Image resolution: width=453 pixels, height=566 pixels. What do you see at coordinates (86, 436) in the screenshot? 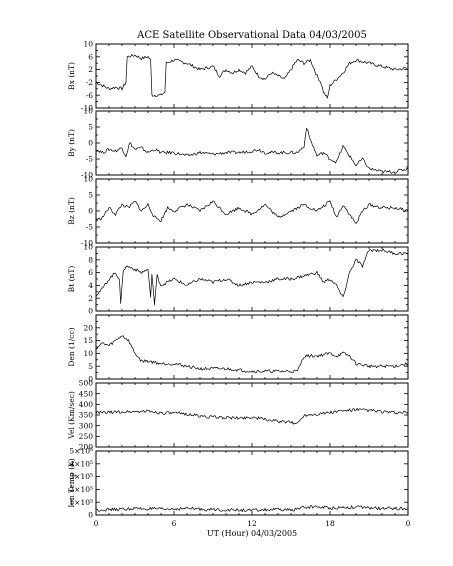
I see `y-tick-label-vel: 250` at bounding box center [86, 436].